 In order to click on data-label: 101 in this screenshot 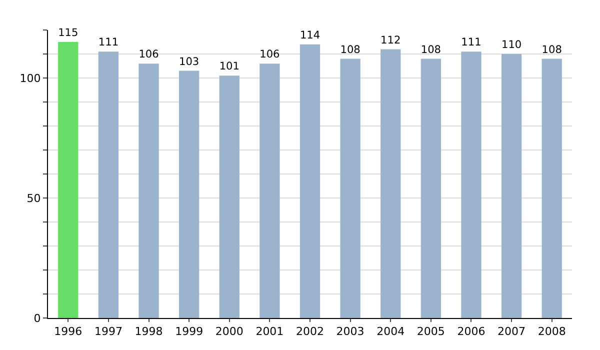, I will do `click(229, 66)`.